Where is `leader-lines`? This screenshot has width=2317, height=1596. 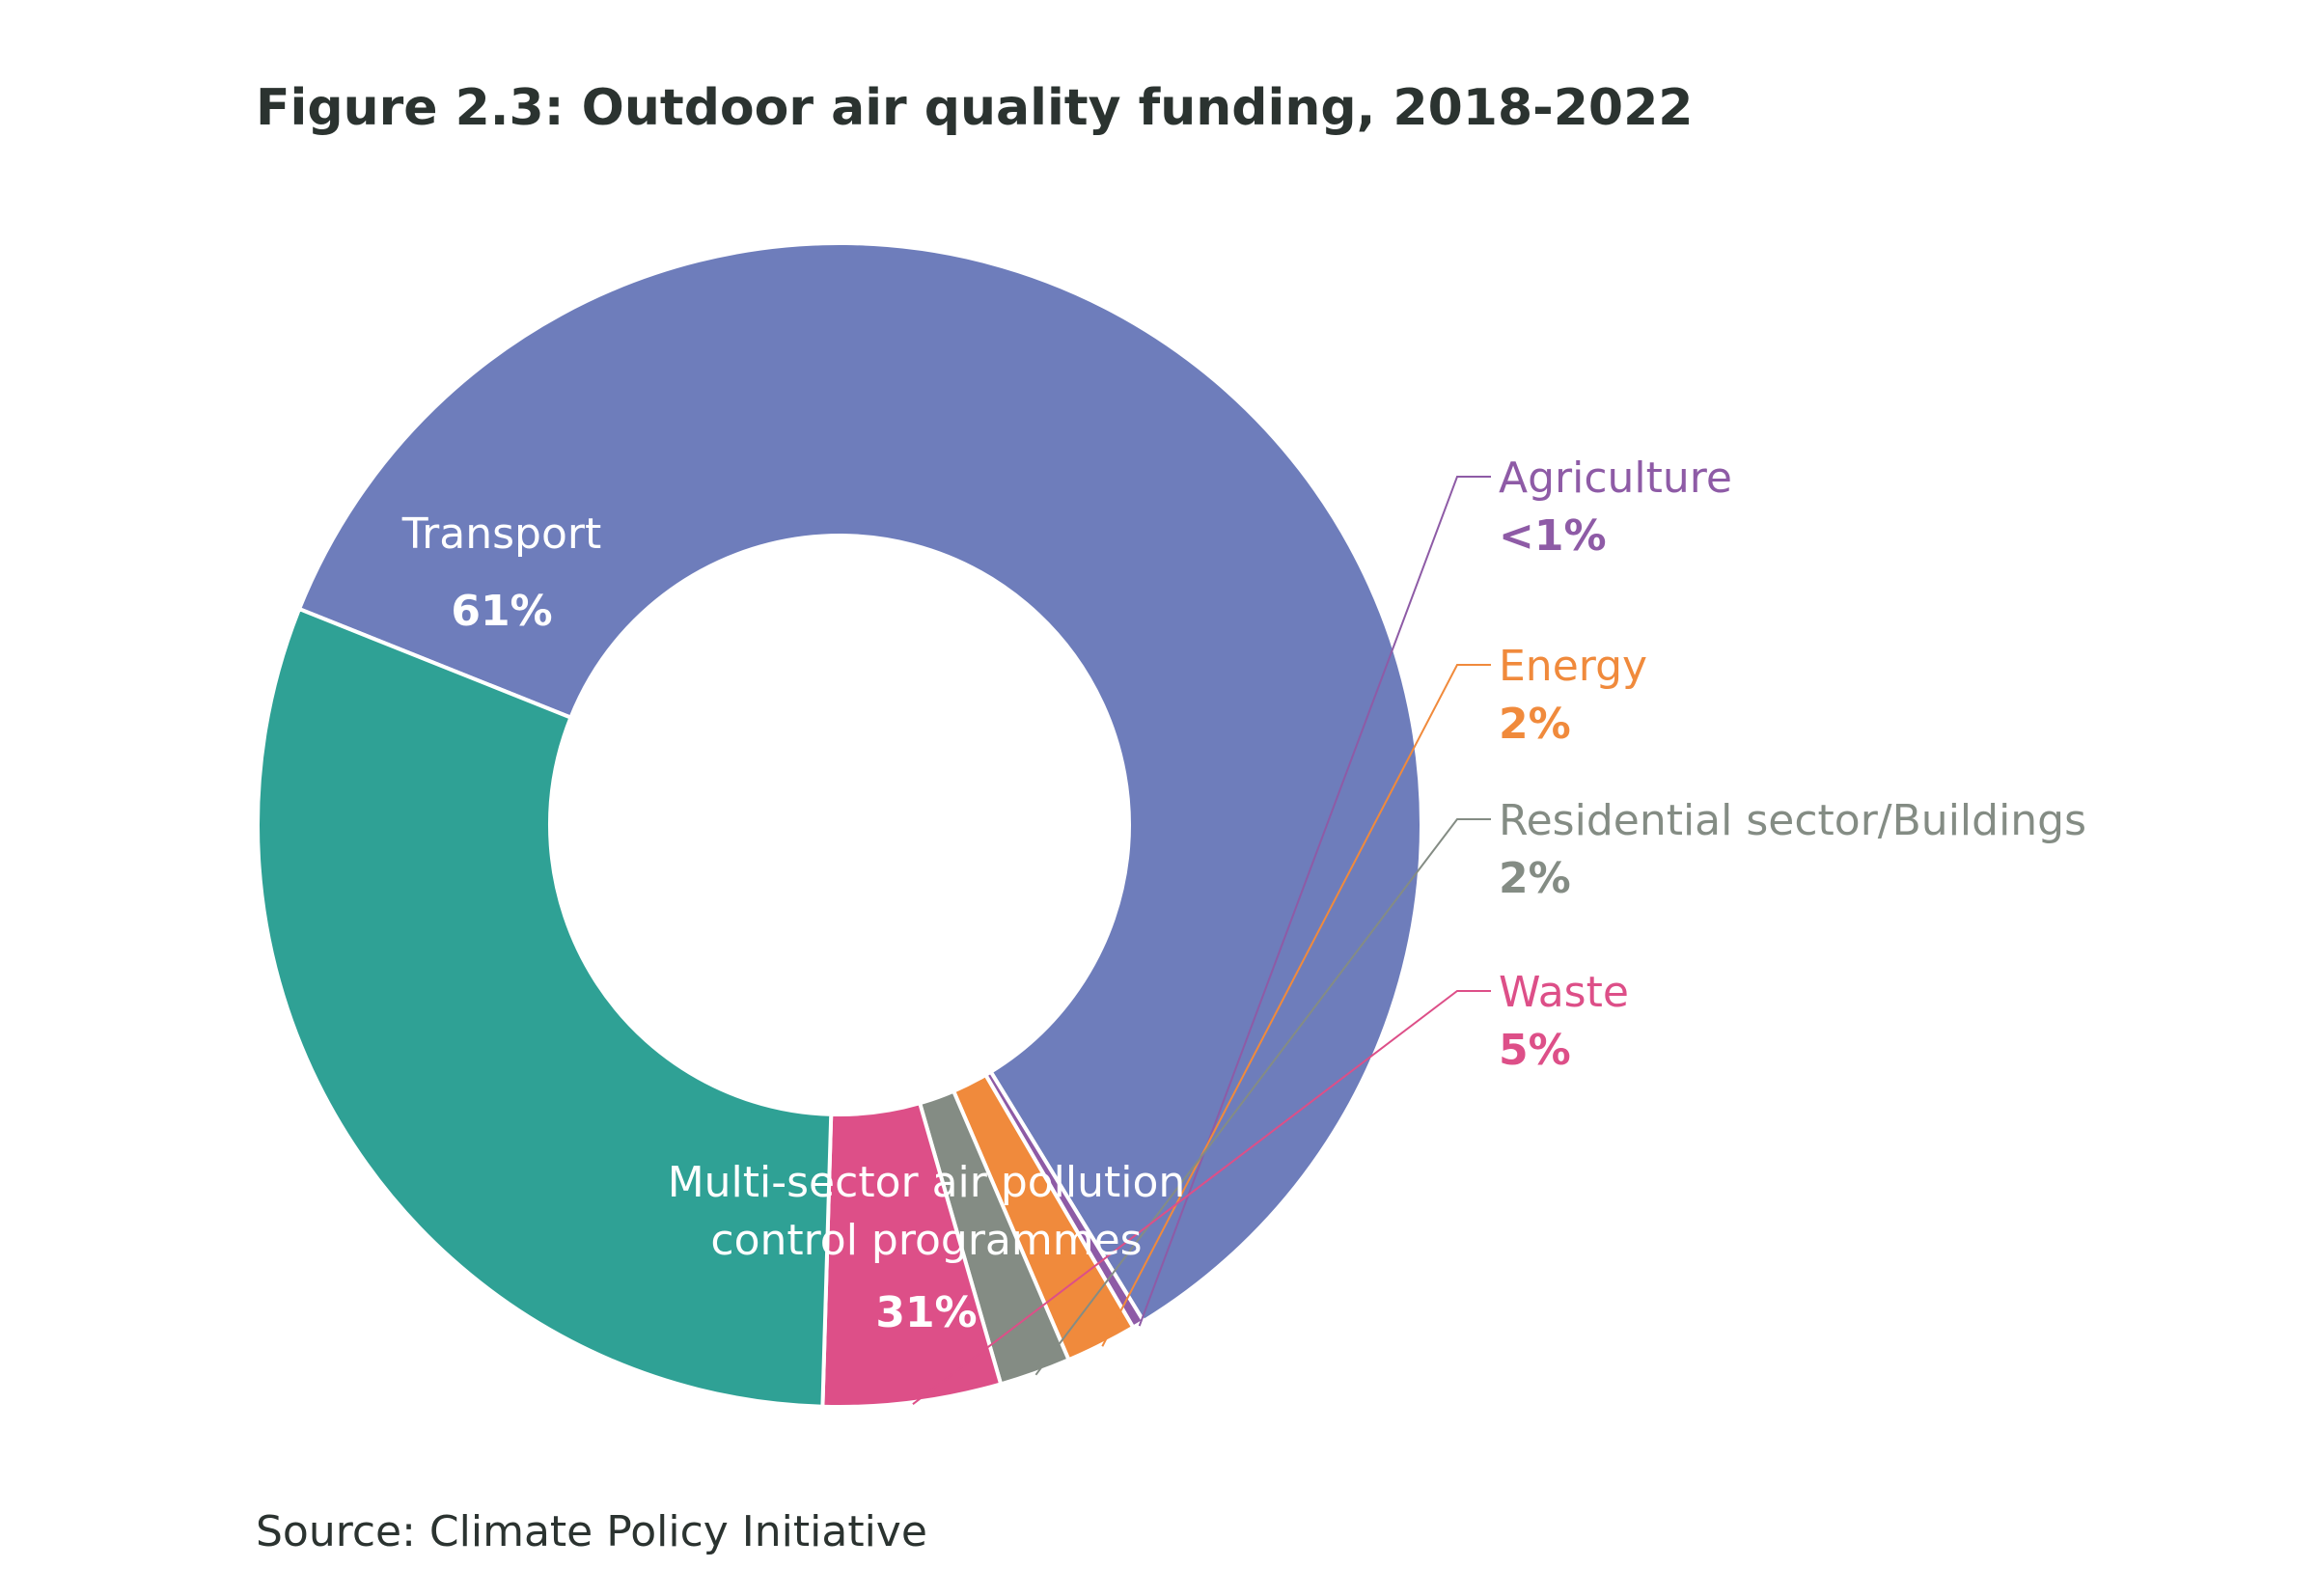 leader-lines is located at coordinates (1201, 941).